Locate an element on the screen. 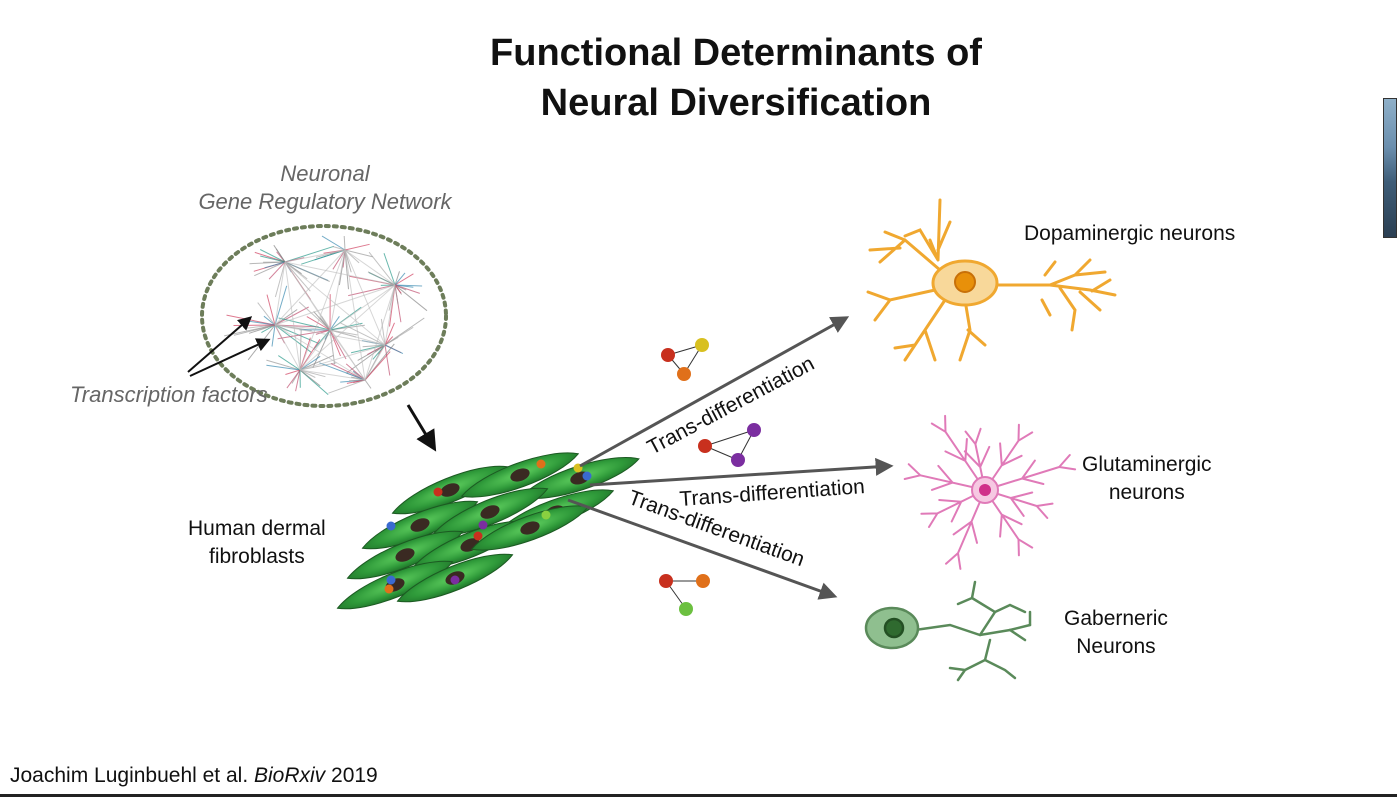  gaberneric-label: Gaberneric Neurons is located at coordinates (1116, 633).